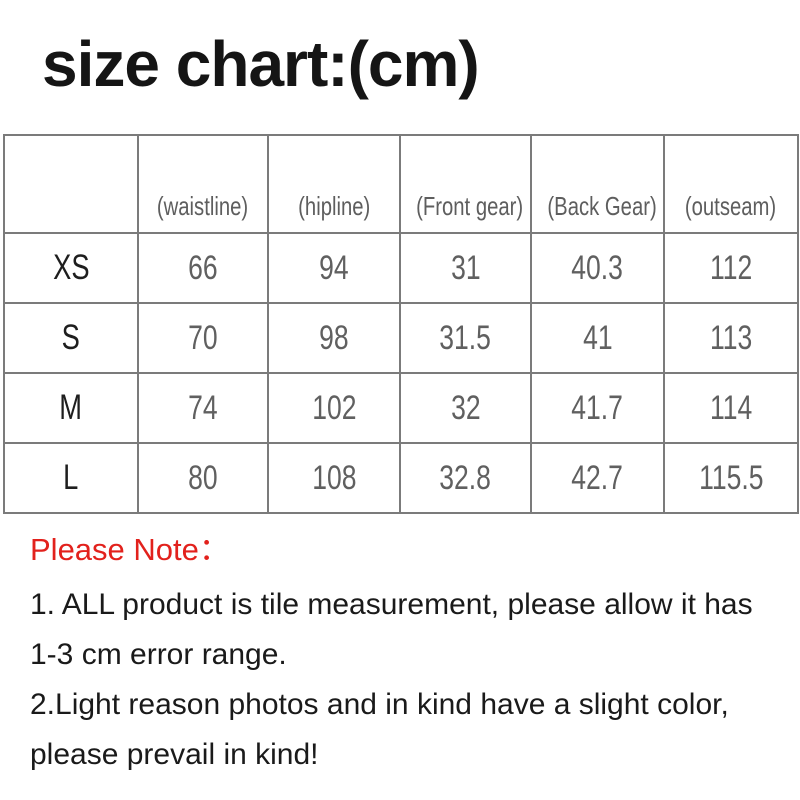 The width and height of the screenshot is (800, 800). Describe the element at coordinates (731, 268) in the screenshot. I see `cell-xs-outseam: 112` at that location.